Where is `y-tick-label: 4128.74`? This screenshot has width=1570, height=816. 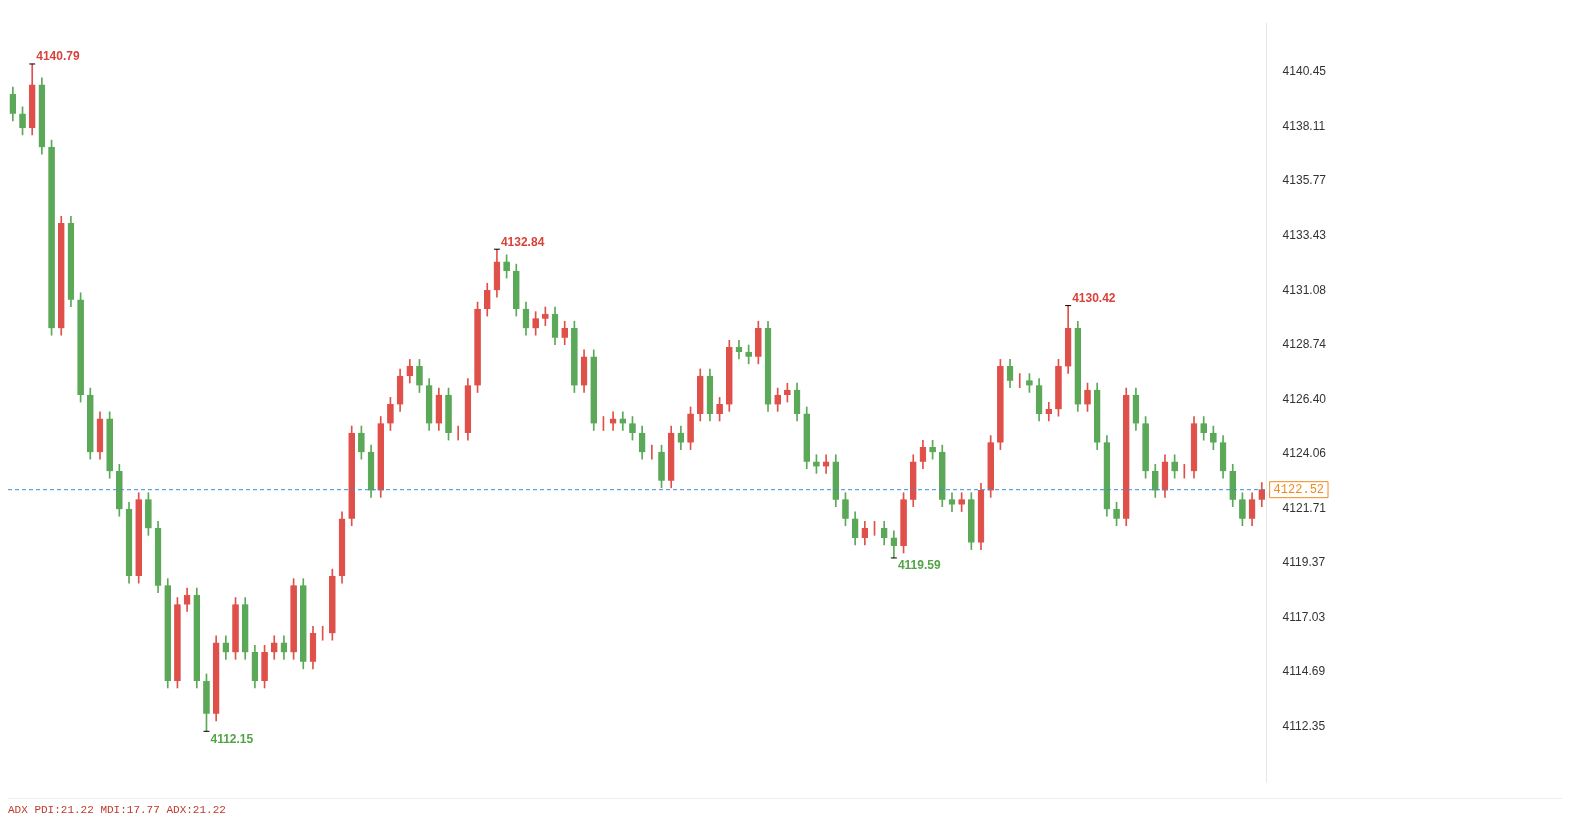 y-tick-label: 4128.74 is located at coordinates (1304, 344).